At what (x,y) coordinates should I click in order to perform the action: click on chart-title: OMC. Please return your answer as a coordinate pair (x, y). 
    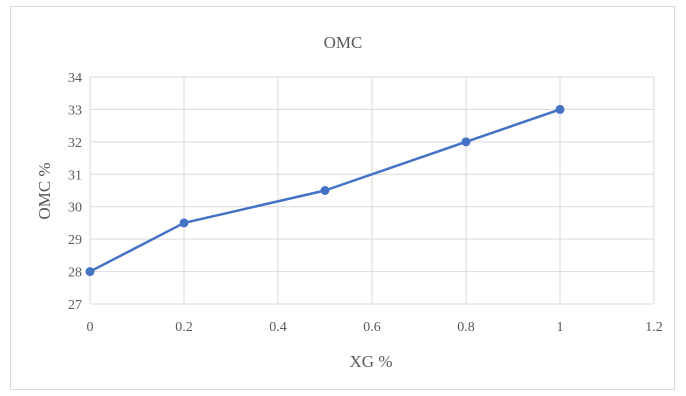
    Looking at the image, I should click on (343, 42).